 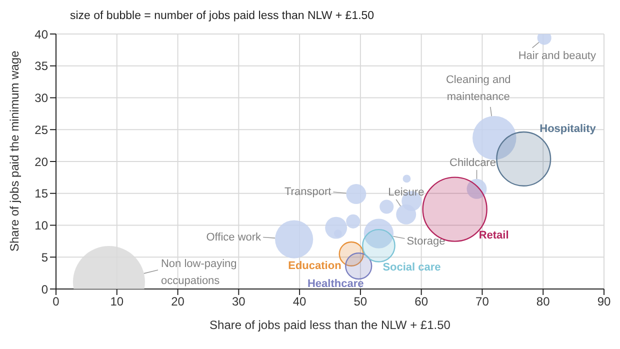 I want to click on y-tick-label: 15, so click(x=41, y=193).